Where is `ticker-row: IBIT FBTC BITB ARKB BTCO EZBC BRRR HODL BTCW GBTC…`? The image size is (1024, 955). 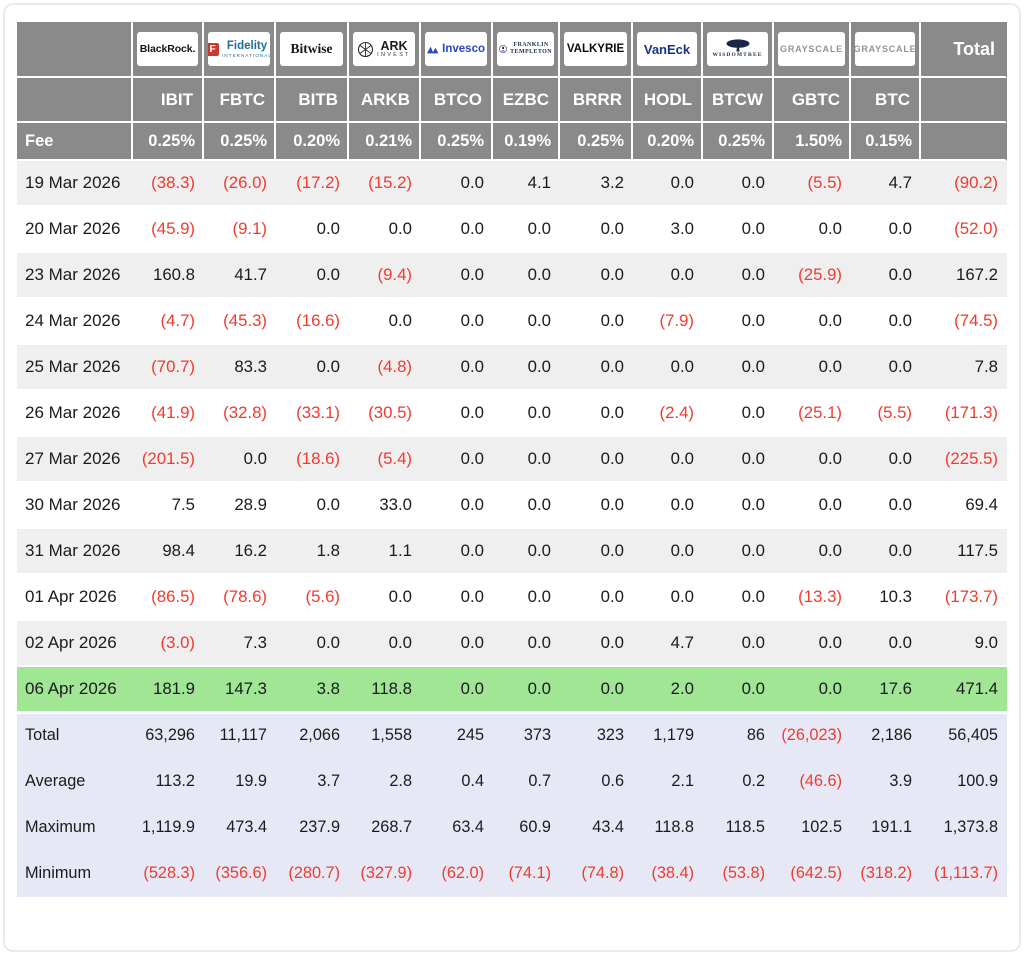
ticker-row: IBIT FBTC BITB ARKB BTCO EZBC BRRR HODL BTCW GBTC… is located at coordinates (512, 100).